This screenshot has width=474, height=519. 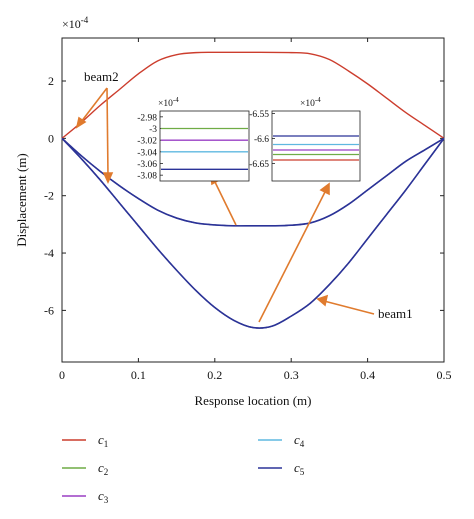 What do you see at coordinates (324, 189) in the screenshot?
I see `inset2-arrowhead` at bounding box center [324, 189].